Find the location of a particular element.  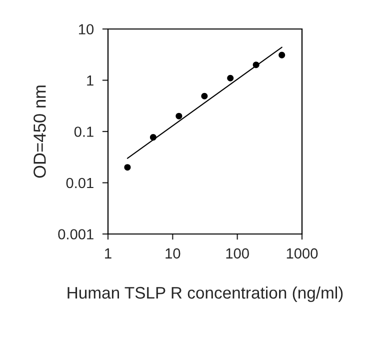

y-tick-label: 10 is located at coordinates (86, 29).